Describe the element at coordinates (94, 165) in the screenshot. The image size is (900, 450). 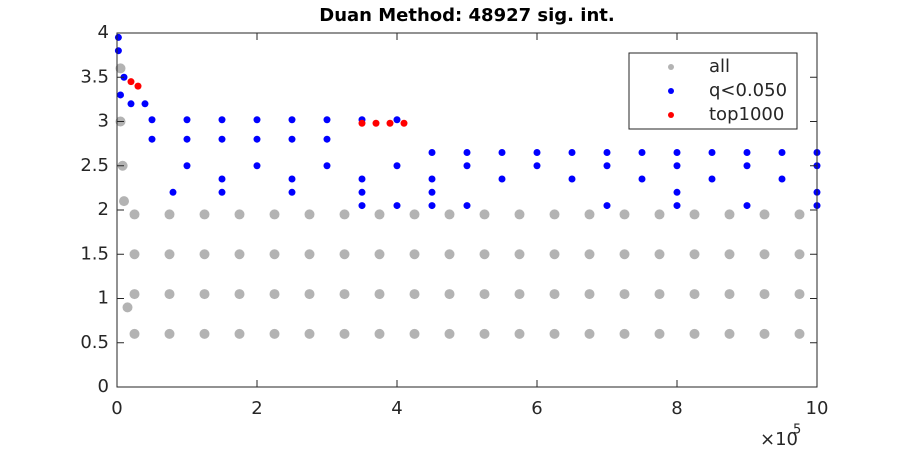
I see `y-tick-label: 2.5` at that location.